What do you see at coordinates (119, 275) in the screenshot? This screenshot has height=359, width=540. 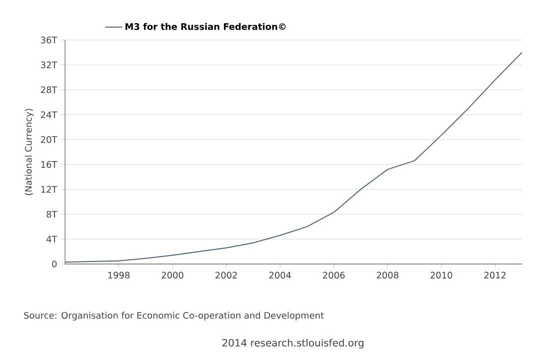 I see `x-tick-label: 1998` at bounding box center [119, 275].